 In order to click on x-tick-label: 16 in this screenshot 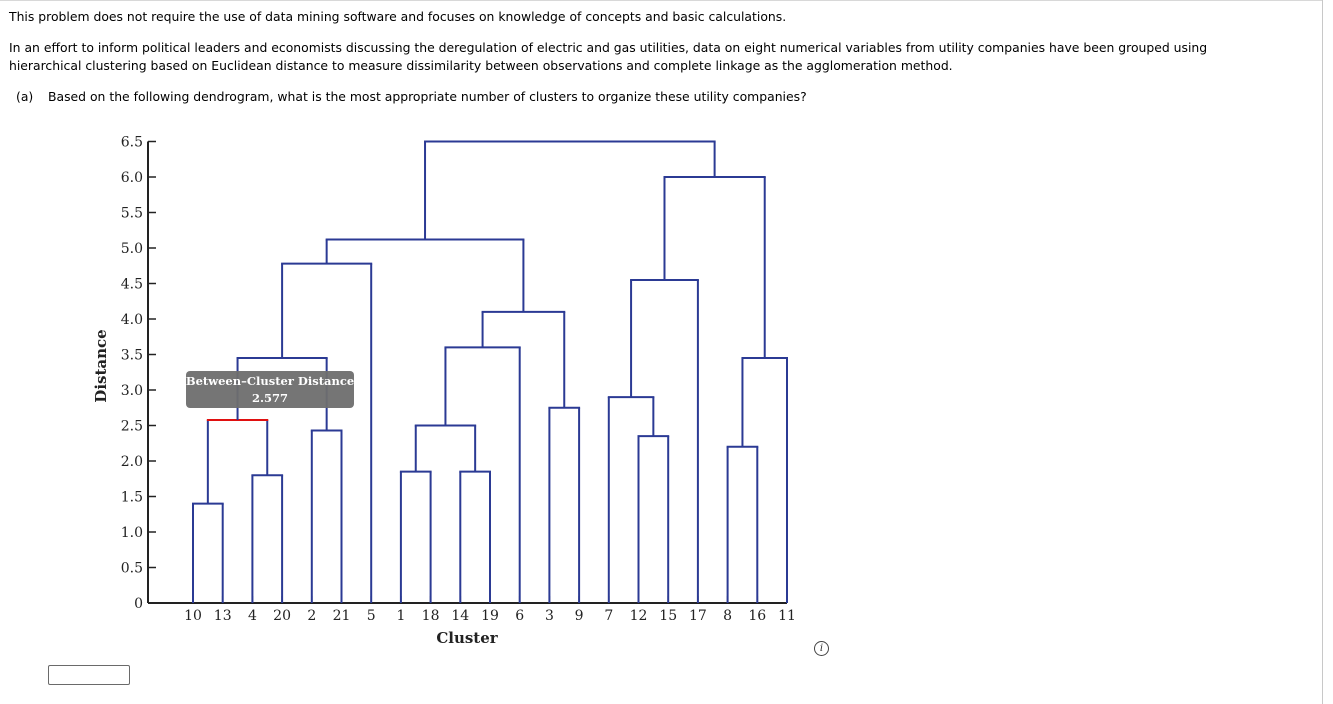, I will do `click(757, 616)`.